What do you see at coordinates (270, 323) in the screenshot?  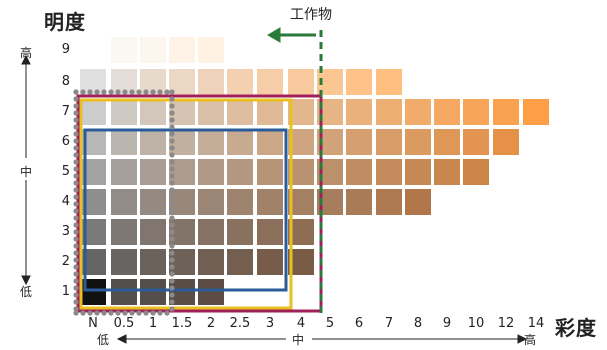 I see `chroma-tick-3: 3` at bounding box center [270, 323].